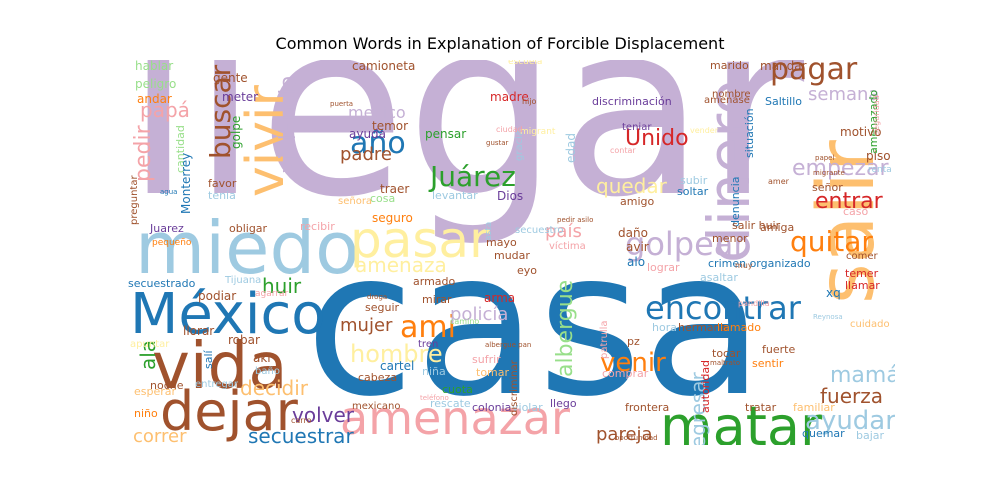 Image resolution: width=1000 pixels, height=500 pixels. I want to click on cloud-word: Unido, so click(657, 138).